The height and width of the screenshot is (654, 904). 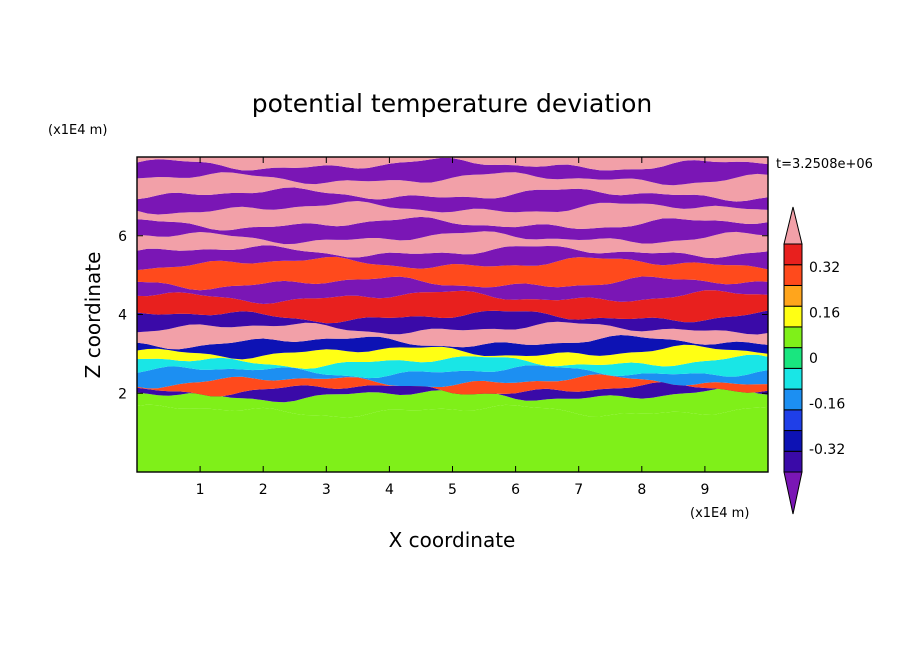 I want to click on x-tick-label: 6, so click(x=515, y=490).